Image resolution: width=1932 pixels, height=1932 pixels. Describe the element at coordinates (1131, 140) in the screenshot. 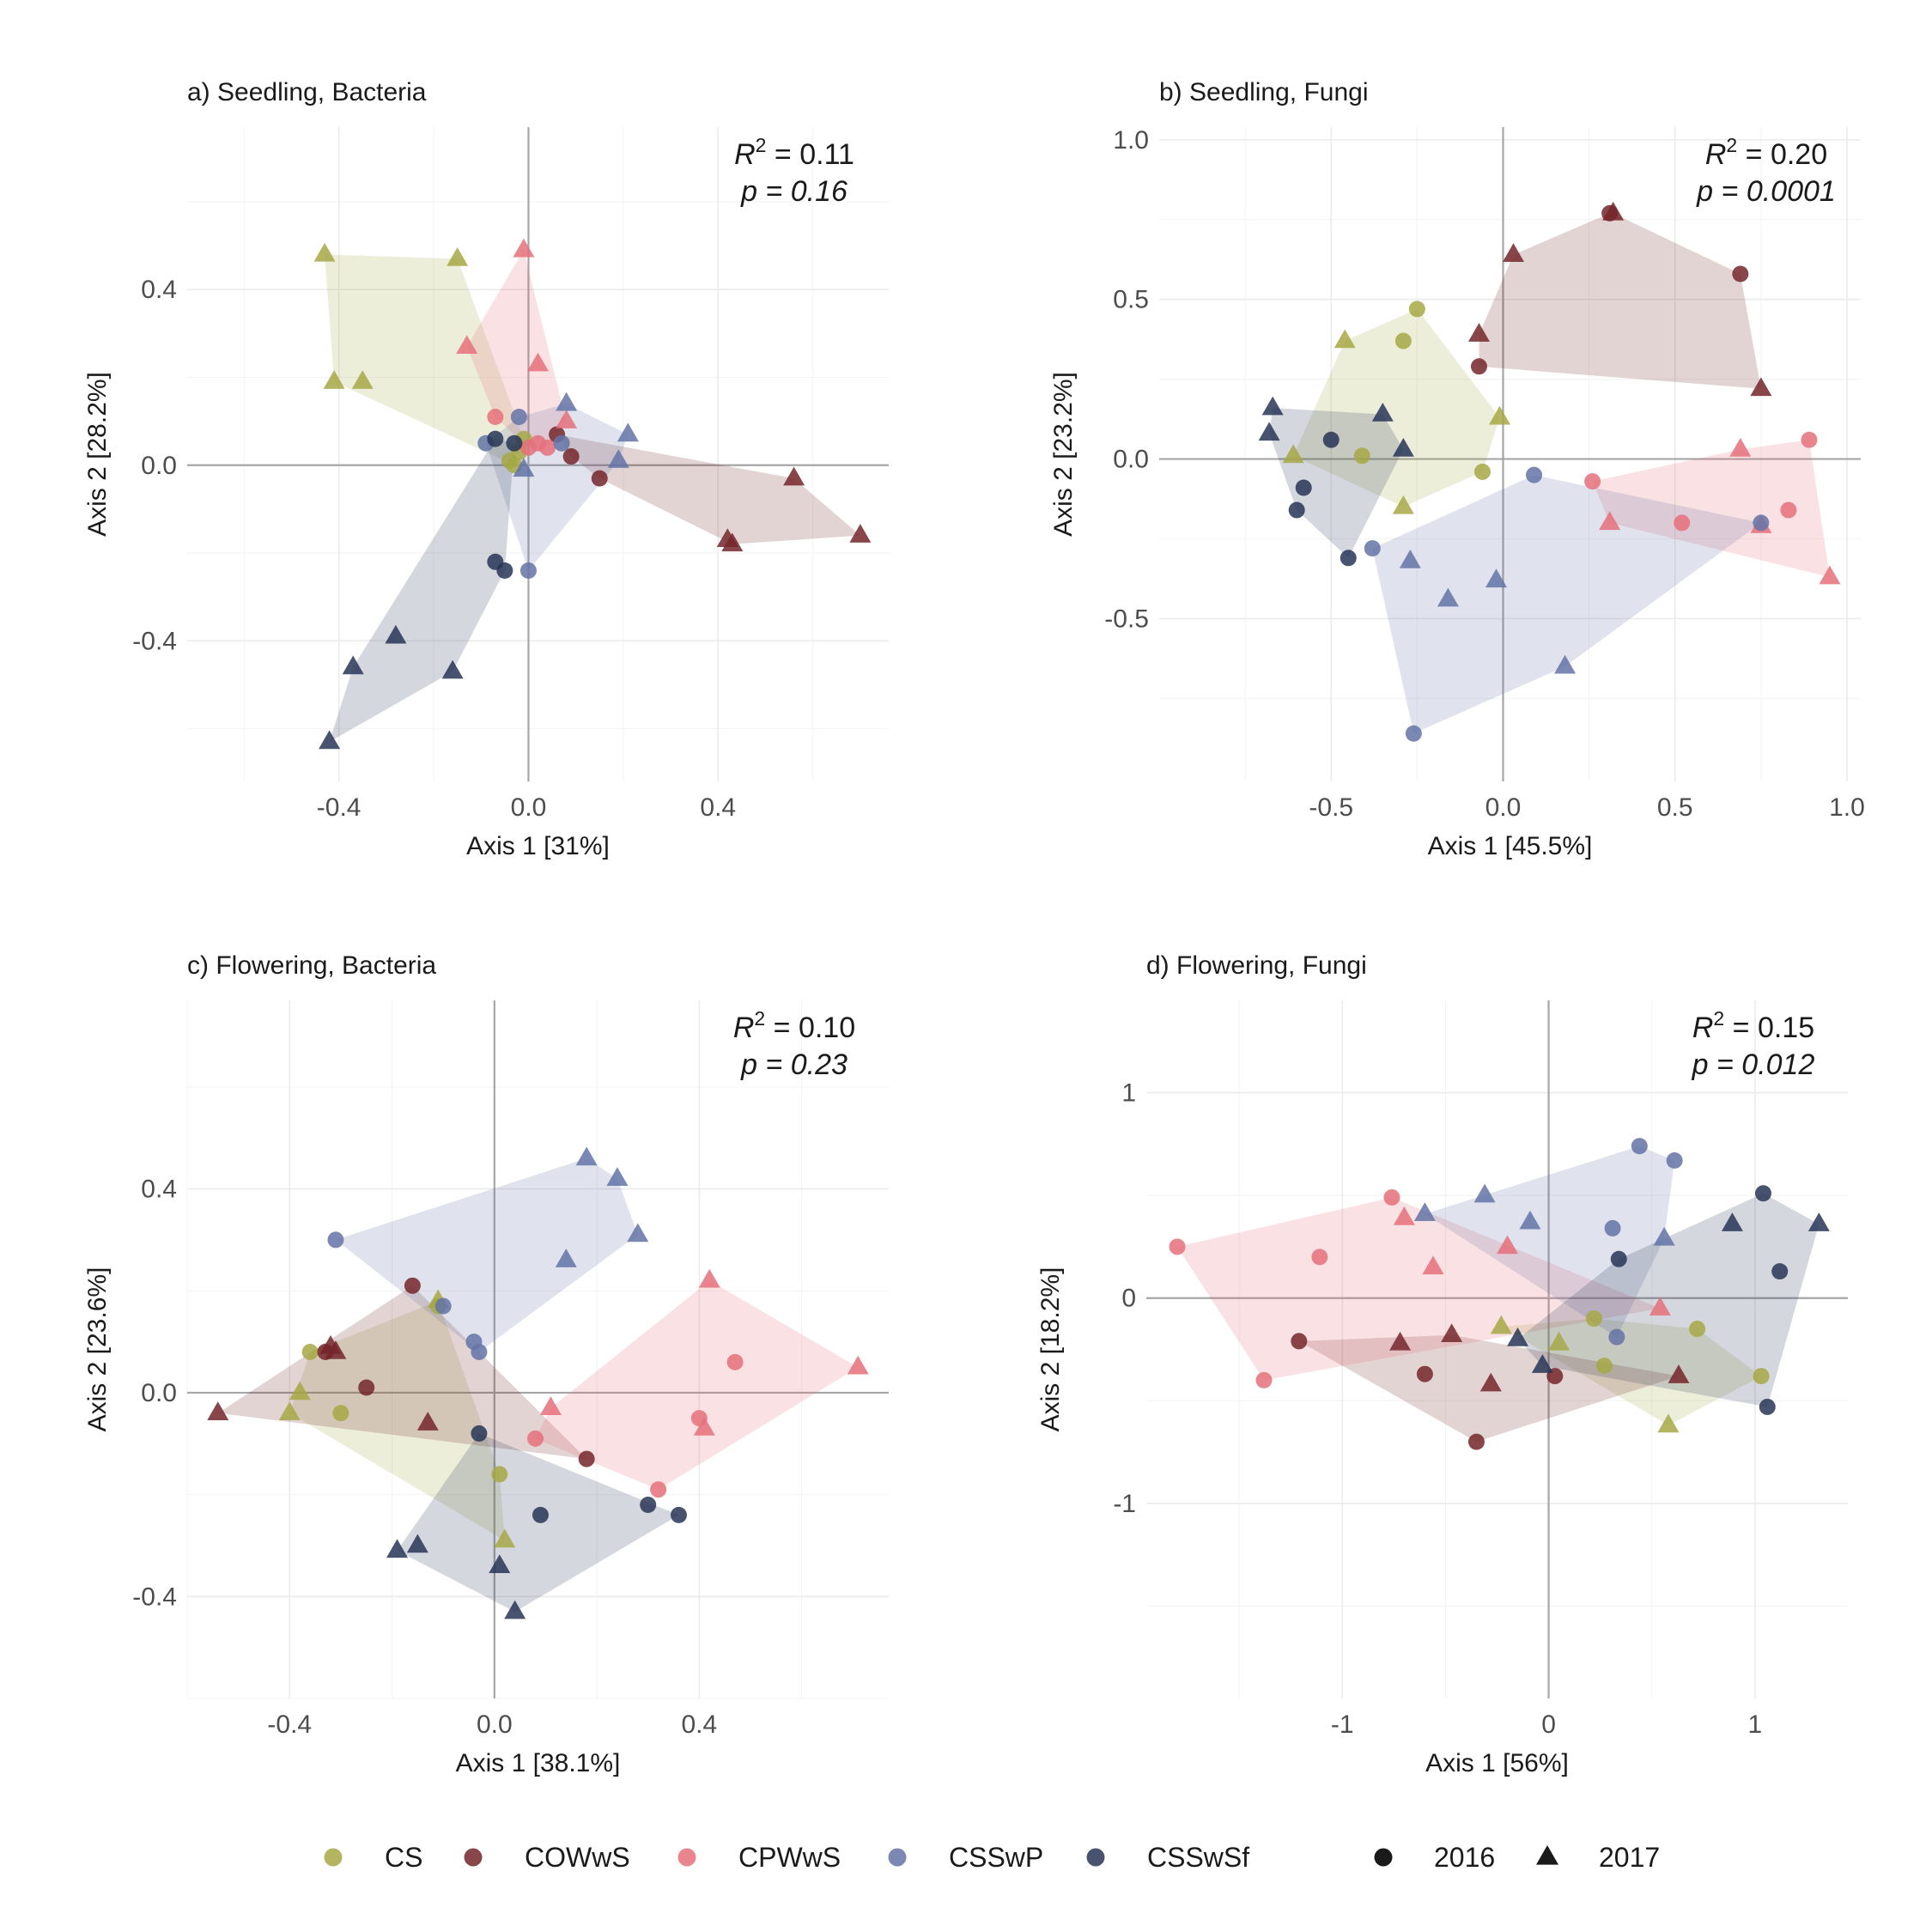

I see `y-tick-label: 1.0` at that location.